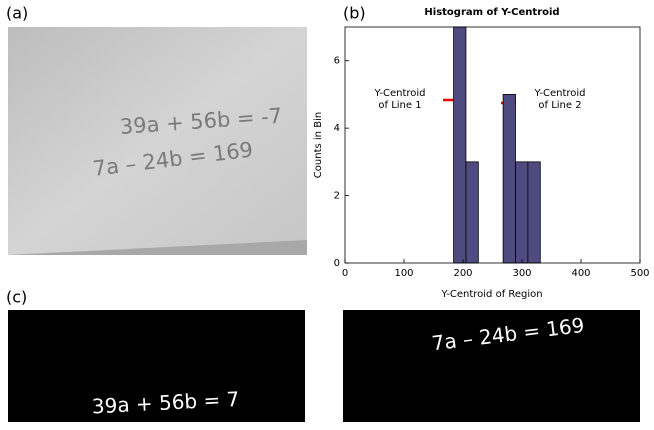  What do you see at coordinates (345, 273) in the screenshot?
I see `x-tick-label: 0` at bounding box center [345, 273].